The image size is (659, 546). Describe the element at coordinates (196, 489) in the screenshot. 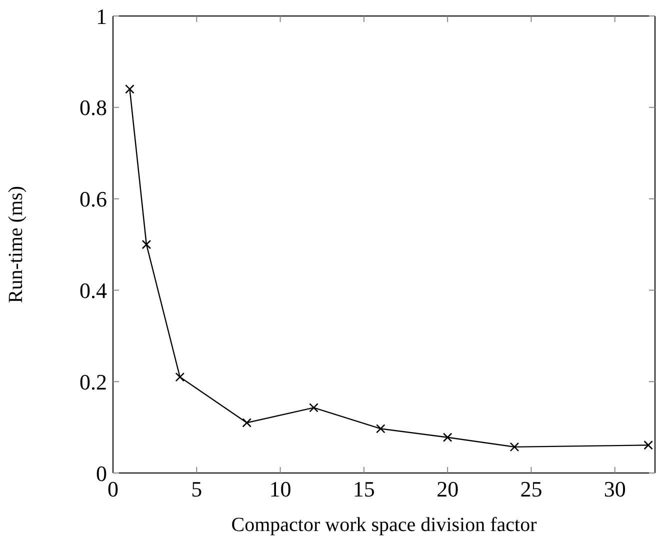

I see `x-tick-label: 5` at that location.